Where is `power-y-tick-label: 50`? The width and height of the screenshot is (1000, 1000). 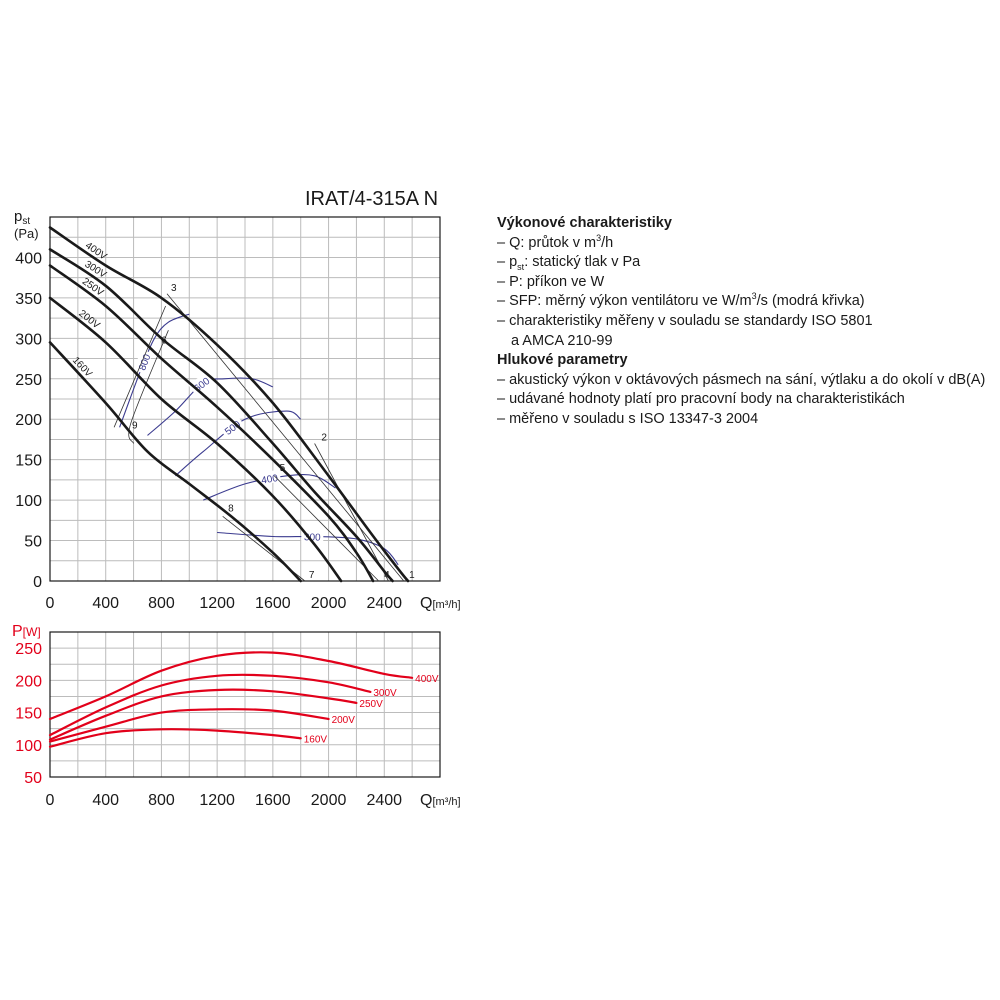
power-y-tick-label: 50 is located at coordinates (33, 778).